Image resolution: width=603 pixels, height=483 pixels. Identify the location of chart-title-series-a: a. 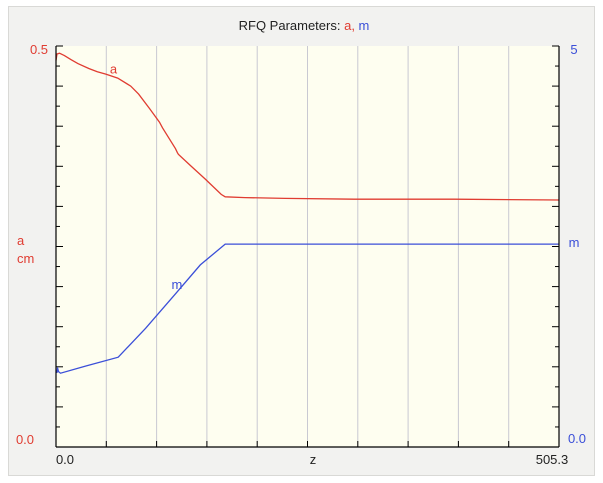
(348, 25).